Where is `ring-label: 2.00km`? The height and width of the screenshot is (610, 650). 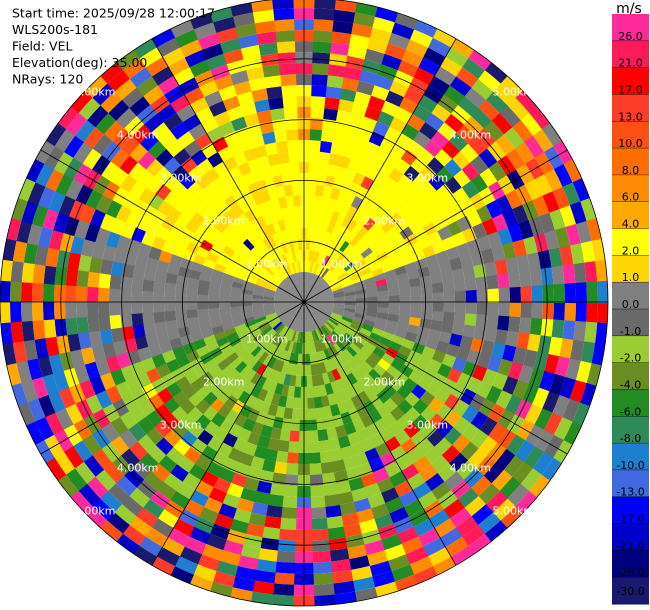 ring-label: 2.00km is located at coordinates (224, 221).